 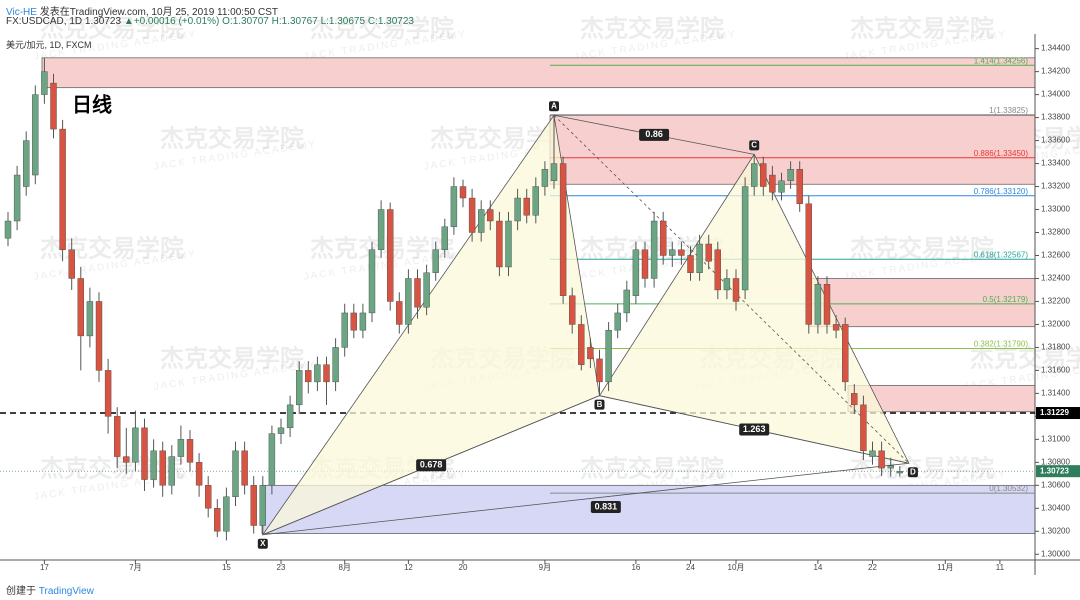 What do you see at coordinates (344, 567) in the screenshot?
I see `x-tick-label: 8月` at bounding box center [344, 567].